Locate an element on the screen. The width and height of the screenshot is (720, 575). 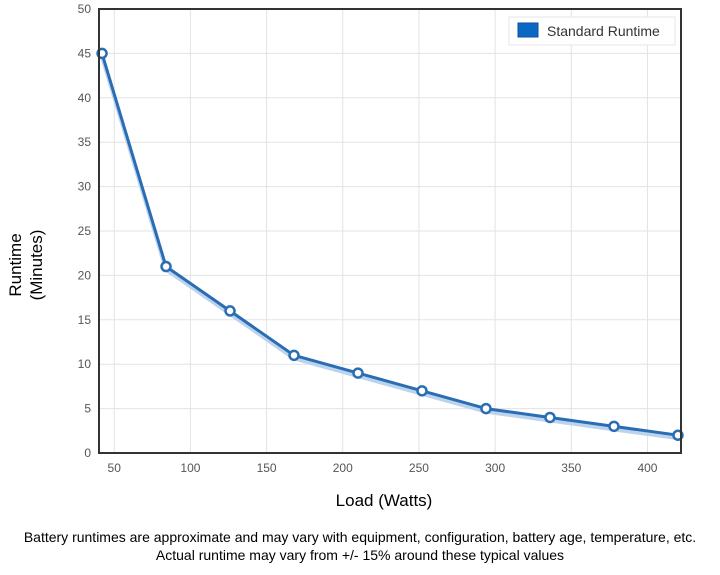
y-tick-label: 5 is located at coordinates (87, 409).